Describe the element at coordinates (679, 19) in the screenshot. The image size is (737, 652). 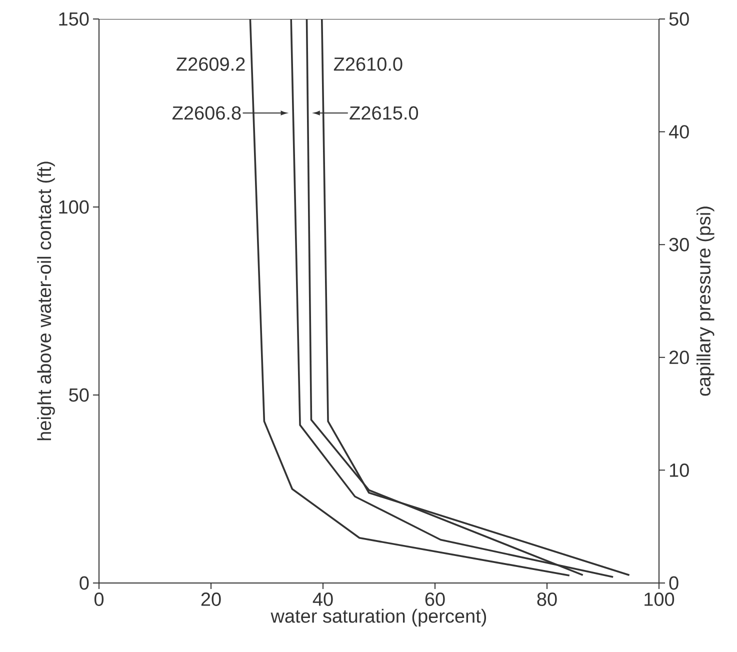
I see `y2-tick-label: 50` at that location.